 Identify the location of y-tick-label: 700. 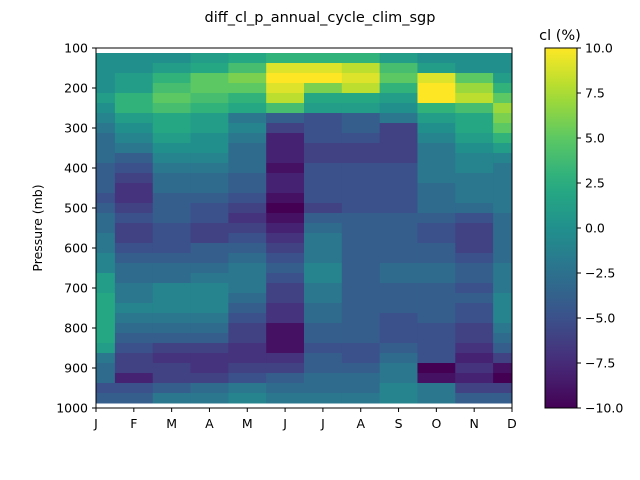
(76, 288).